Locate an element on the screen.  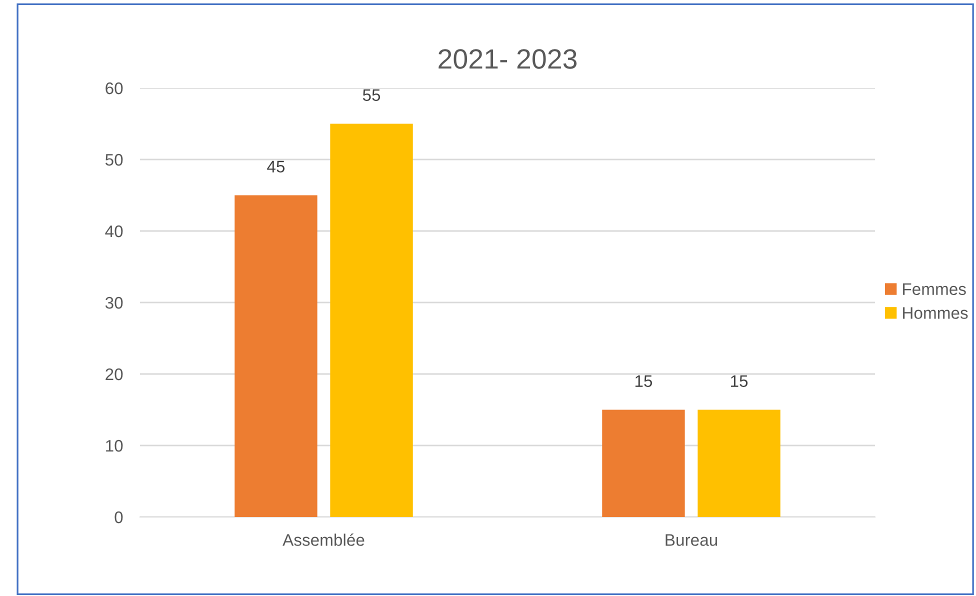
x-tick-label: Bureau is located at coordinates (692, 540).